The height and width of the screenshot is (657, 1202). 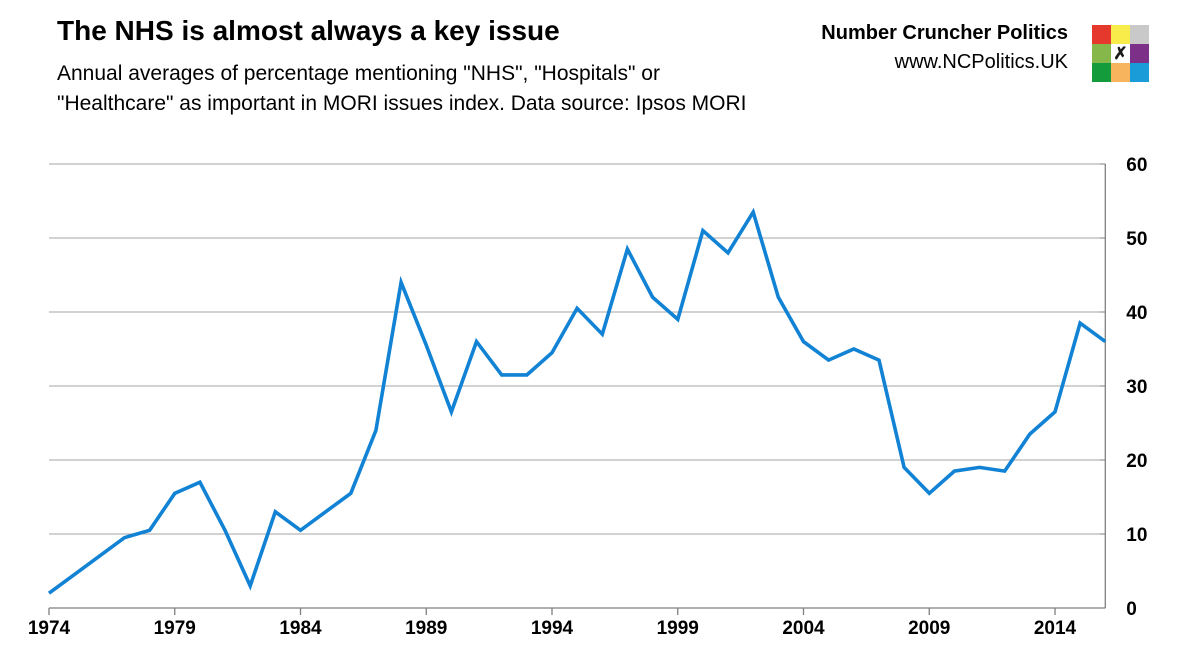 What do you see at coordinates (1131, 609) in the screenshot?
I see `y-tick-label: 0` at bounding box center [1131, 609].